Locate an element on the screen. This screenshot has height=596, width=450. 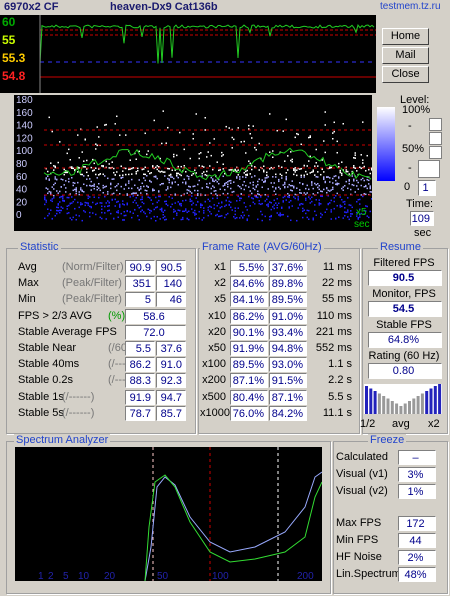
value-box: 84.6% is located at coordinates (249, 284).